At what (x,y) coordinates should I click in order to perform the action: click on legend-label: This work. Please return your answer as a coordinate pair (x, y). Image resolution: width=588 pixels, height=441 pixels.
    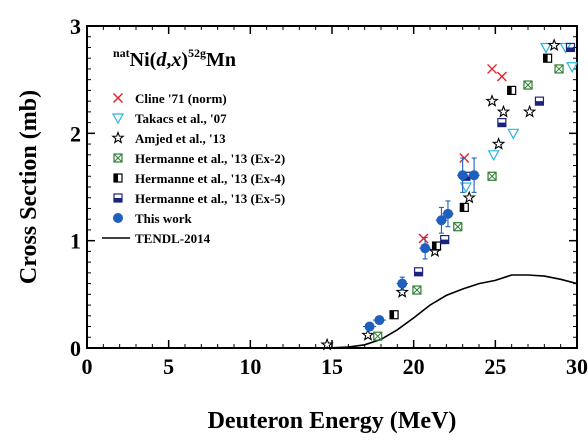
    Looking at the image, I should click on (163, 218).